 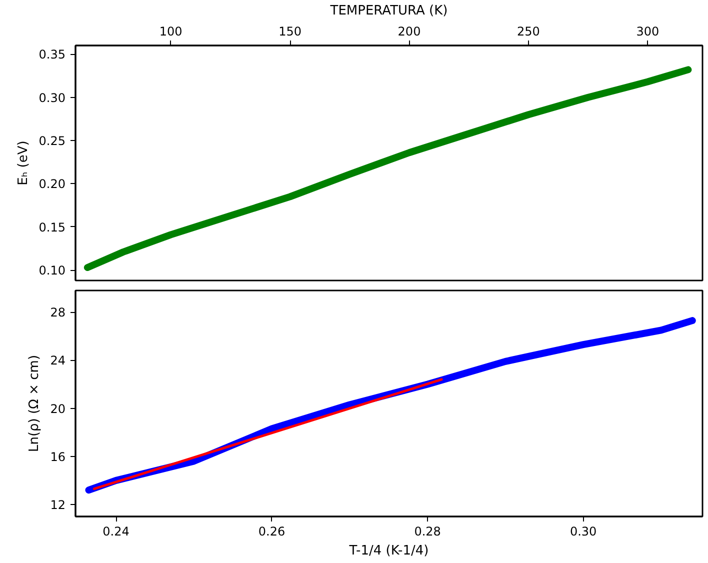 I want to click on x-axis-title: TEMPERATURA (K), so click(x=388, y=11).